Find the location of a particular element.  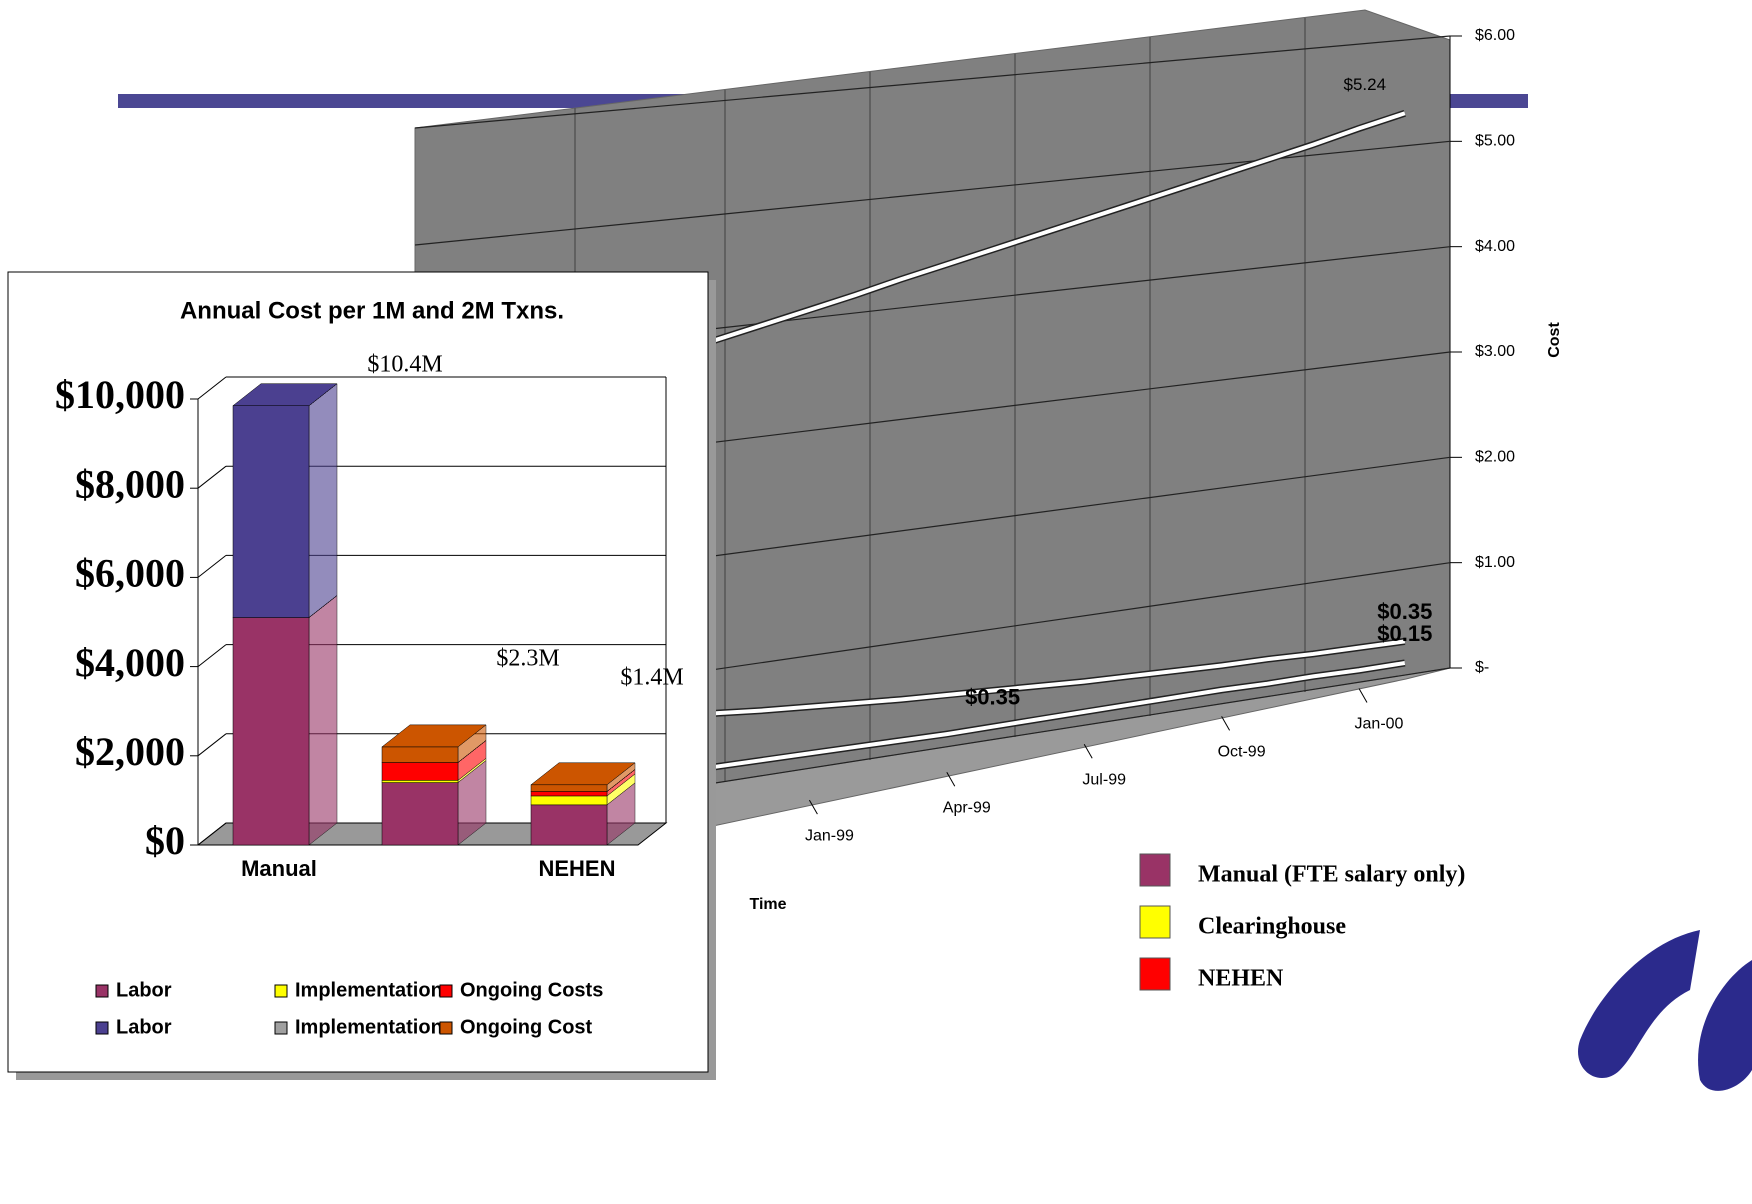

legend-label: Ongoing Costs is located at coordinates (531, 990).